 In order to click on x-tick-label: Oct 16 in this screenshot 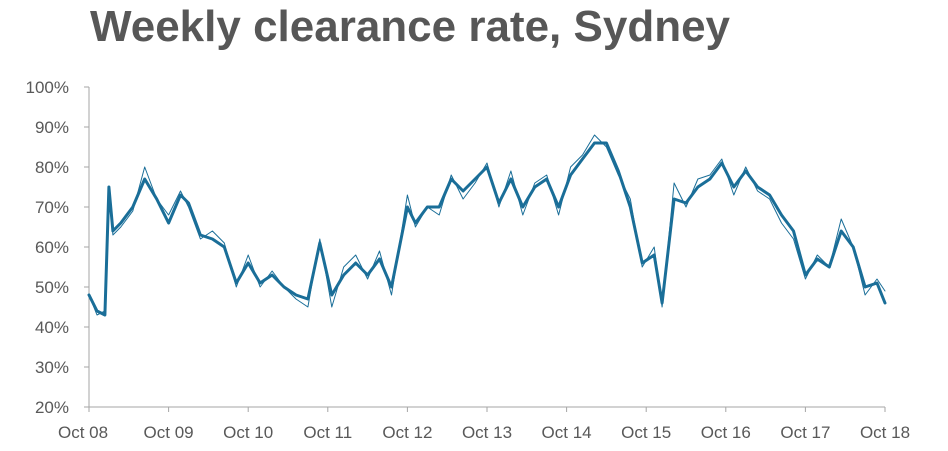, I will do `click(726, 432)`.